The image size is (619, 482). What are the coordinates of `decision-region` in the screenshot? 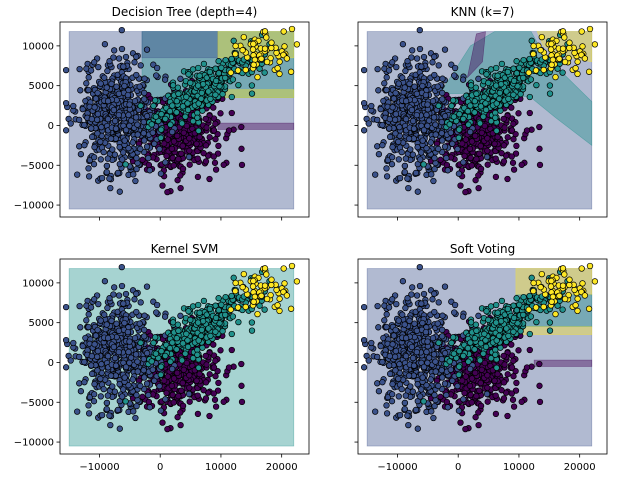 It's located at (256, 126).